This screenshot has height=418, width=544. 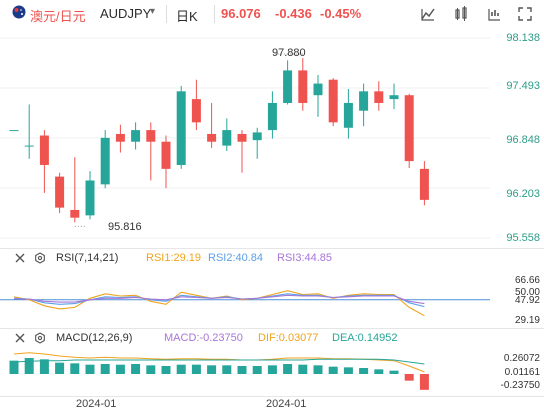 I want to click on rsi-line-rsi3, so click(x=219, y=299).